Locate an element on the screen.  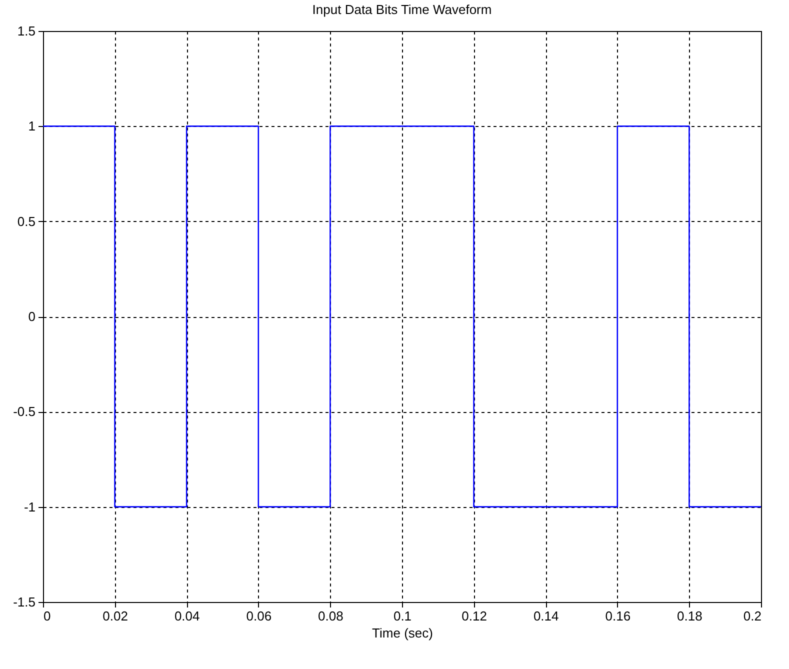
y-tick-label: 1.5 is located at coordinates (26, 31).